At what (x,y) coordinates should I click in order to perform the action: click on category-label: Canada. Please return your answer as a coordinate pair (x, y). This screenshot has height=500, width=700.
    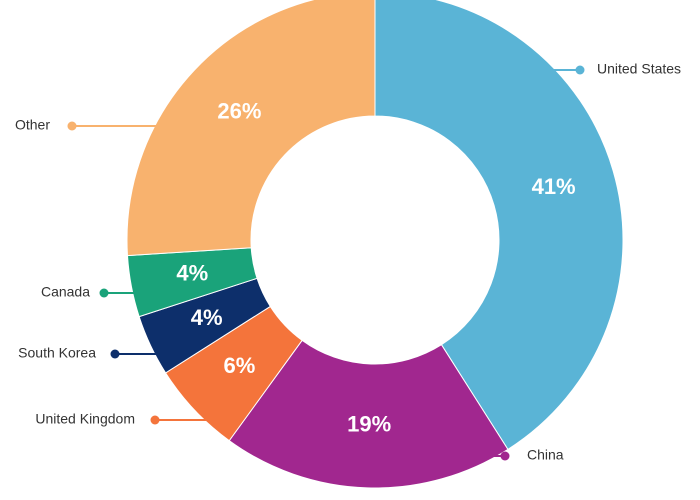
    Looking at the image, I should click on (65, 292).